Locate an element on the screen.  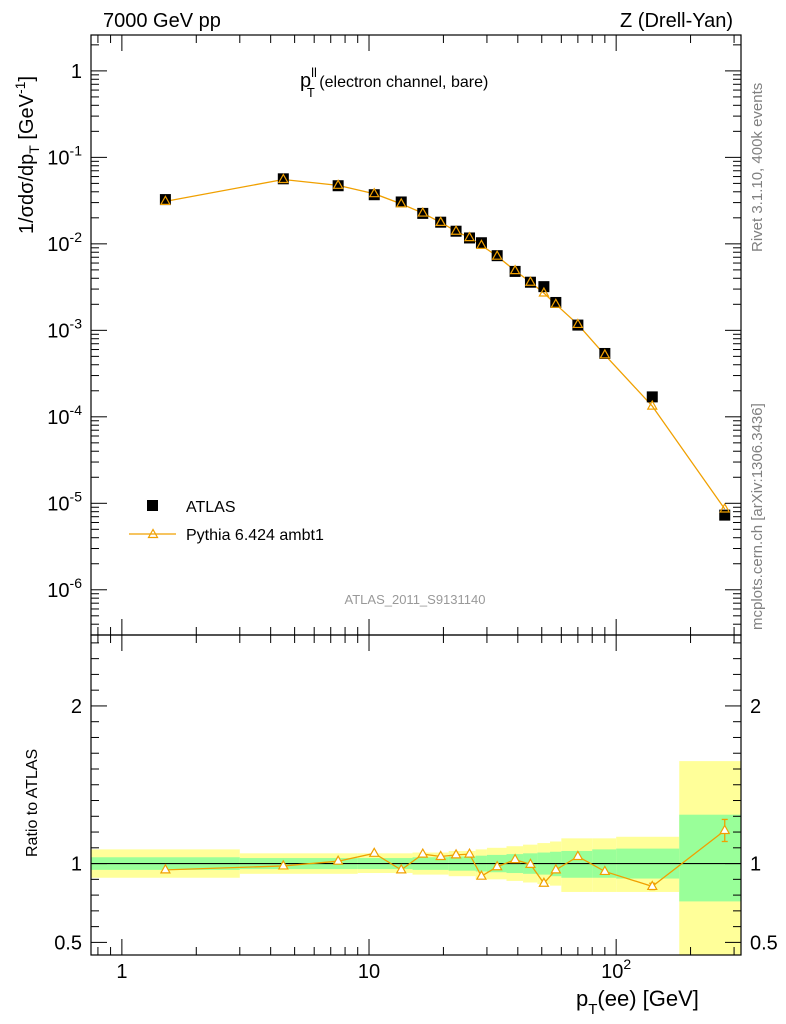
x-axis-label: pT(ee) [GeV] is located at coordinates (637, 1002).